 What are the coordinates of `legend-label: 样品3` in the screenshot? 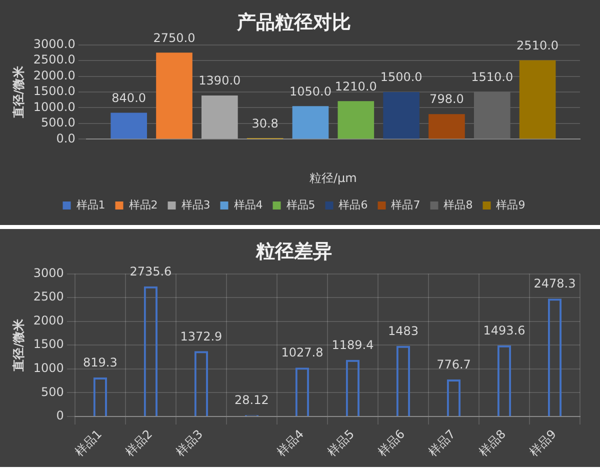 It's located at (195, 205).